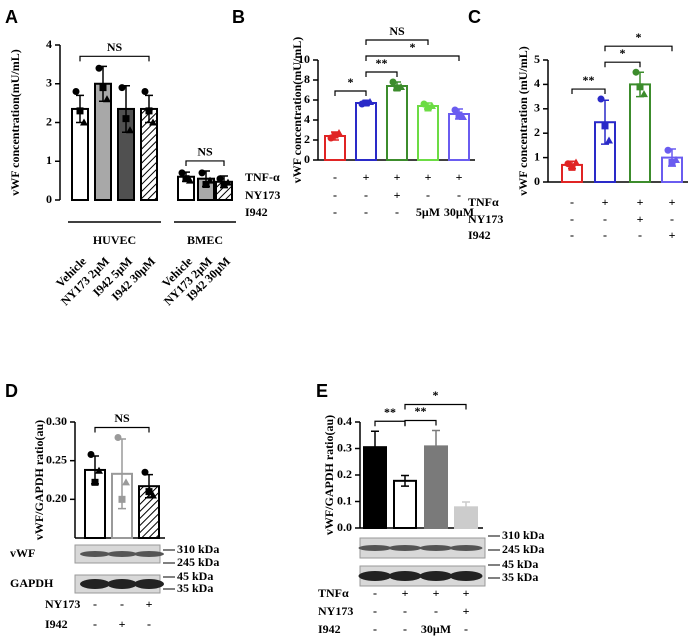  Describe the element at coordinates (32, 583) in the screenshot. I see `blot-label: GAPDH` at that location.